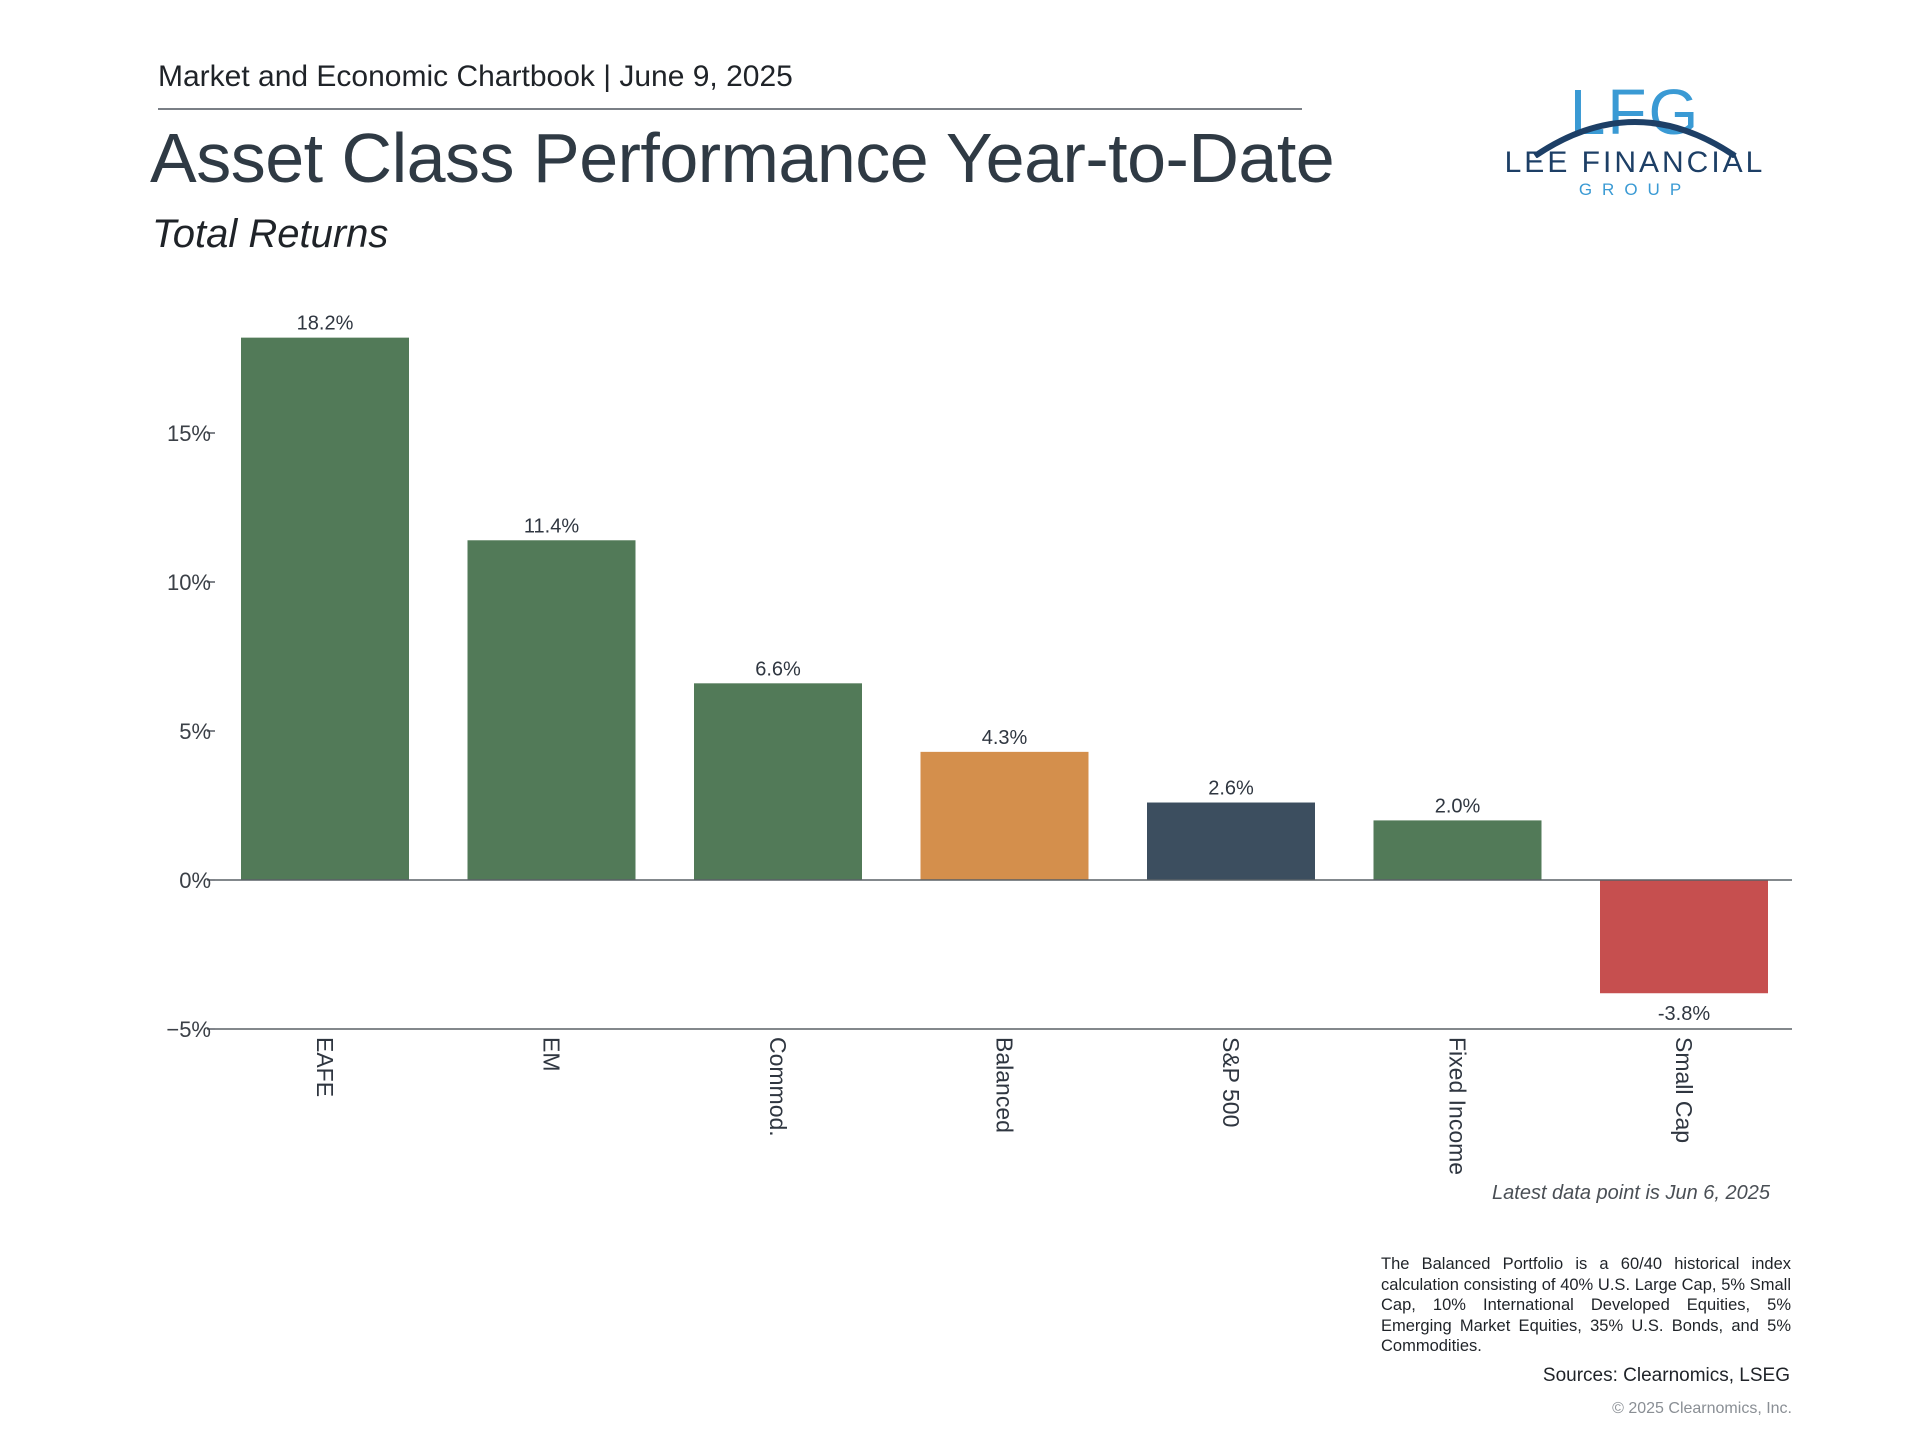  What do you see at coordinates (189, 582) in the screenshot?
I see `y-tick-label: 10%` at bounding box center [189, 582].